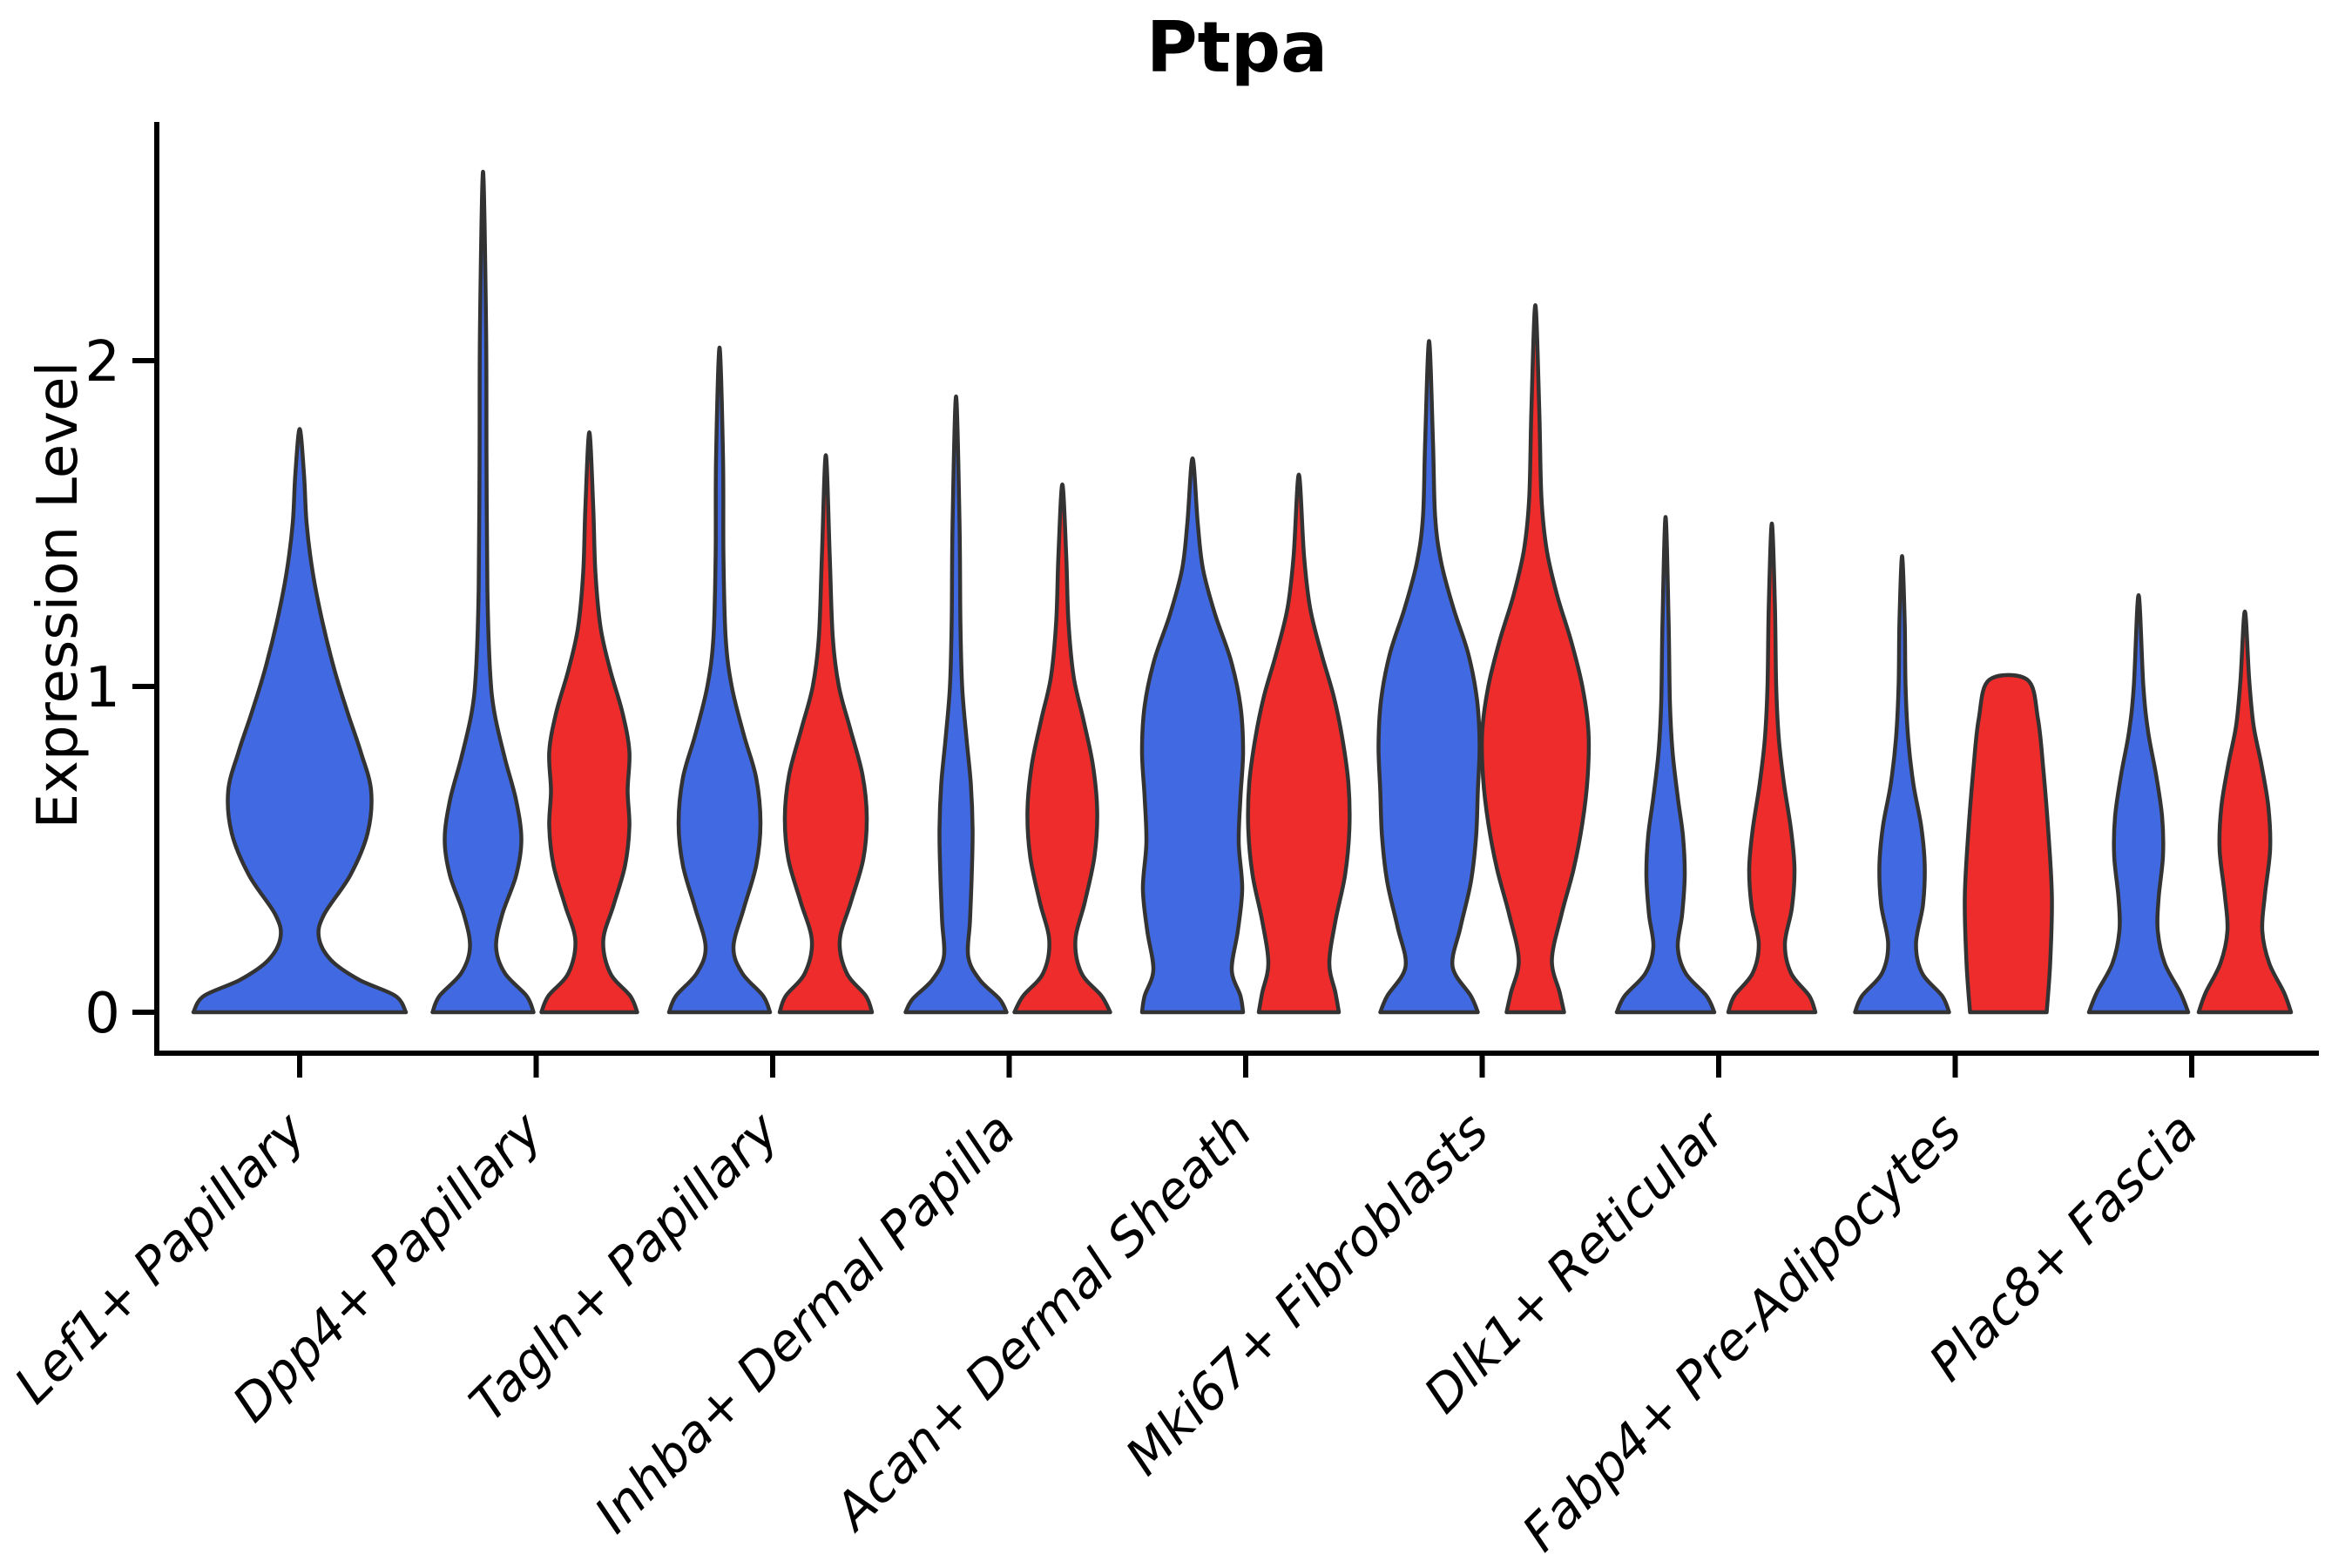  I want to click on violin-red-acan, so click(1299, 743).